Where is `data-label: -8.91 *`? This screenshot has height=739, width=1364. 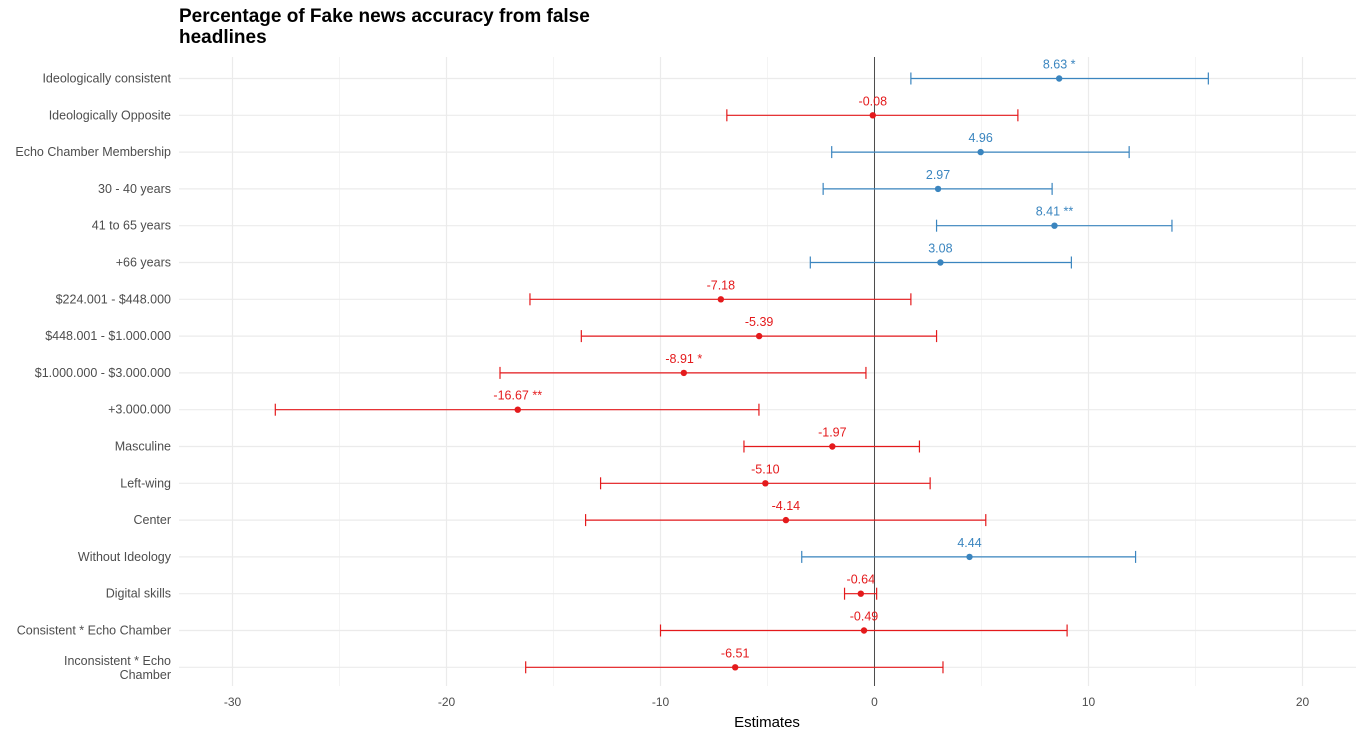
data-label: -8.91 * is located at coordinates (683, 359).